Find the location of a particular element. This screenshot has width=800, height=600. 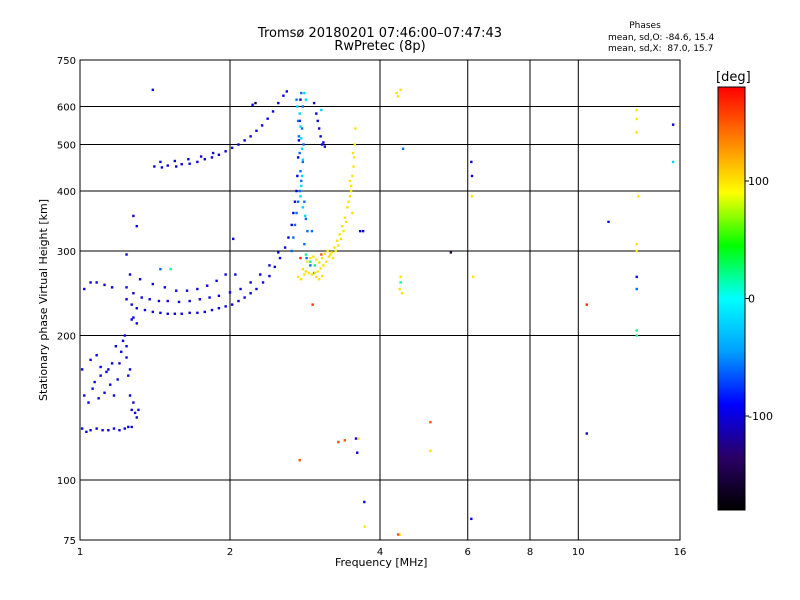

colorbar is located at coordinates (731, 298).